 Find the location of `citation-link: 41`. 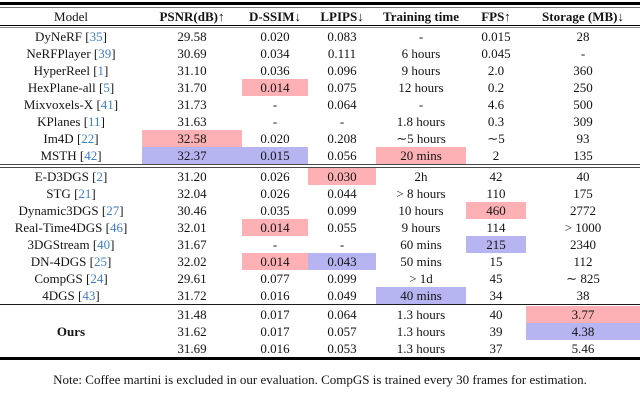

citation-link: 41 is located at coordinates (107, 104).